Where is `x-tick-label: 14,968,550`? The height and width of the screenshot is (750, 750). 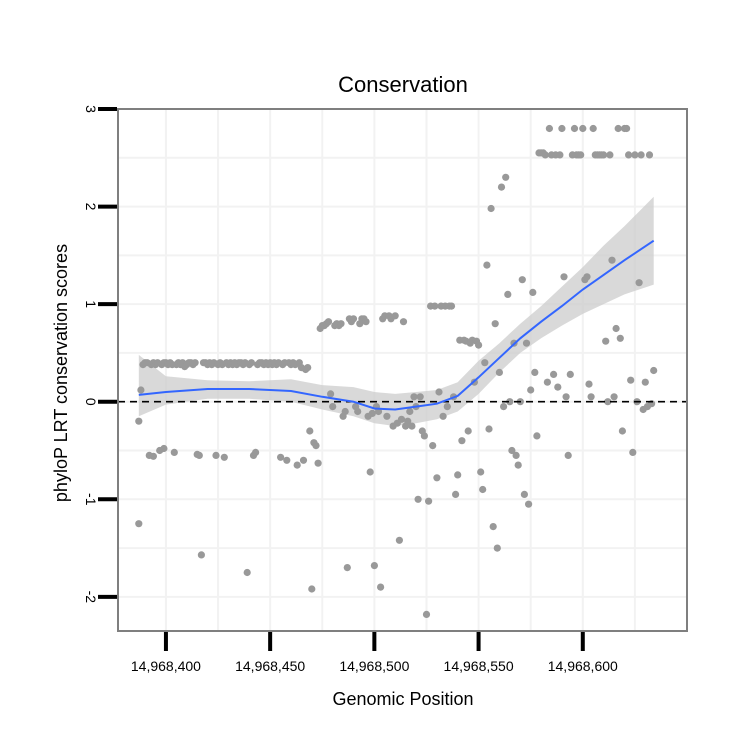 x-tick-label: 14,968,550 is located at coordinates (479, 666).